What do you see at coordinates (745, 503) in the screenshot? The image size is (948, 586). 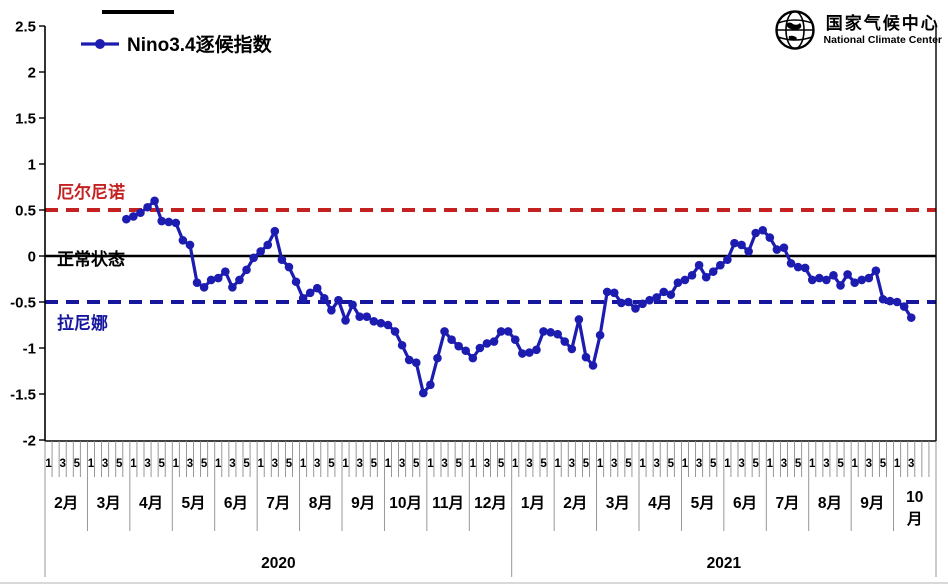 I see `month-label: 6月` at bounding box center [745, 503].